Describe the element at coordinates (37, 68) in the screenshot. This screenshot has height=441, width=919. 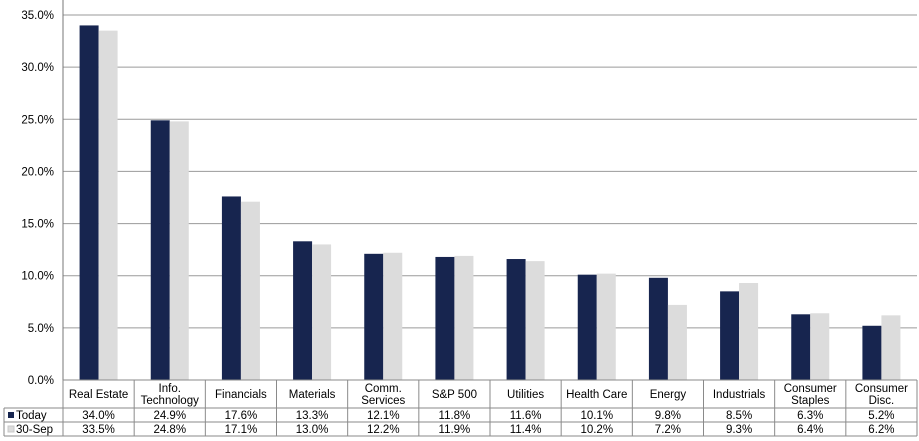
I see `y-tick-label: 30.0%` at that location.